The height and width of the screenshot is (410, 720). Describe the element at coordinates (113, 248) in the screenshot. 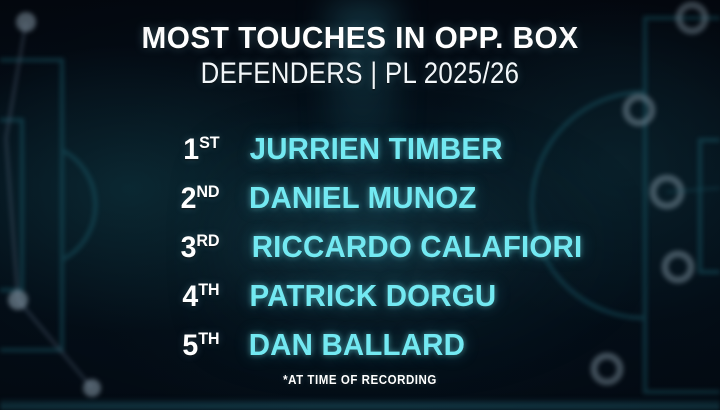

I see `rank-position: 3RD` at that location.